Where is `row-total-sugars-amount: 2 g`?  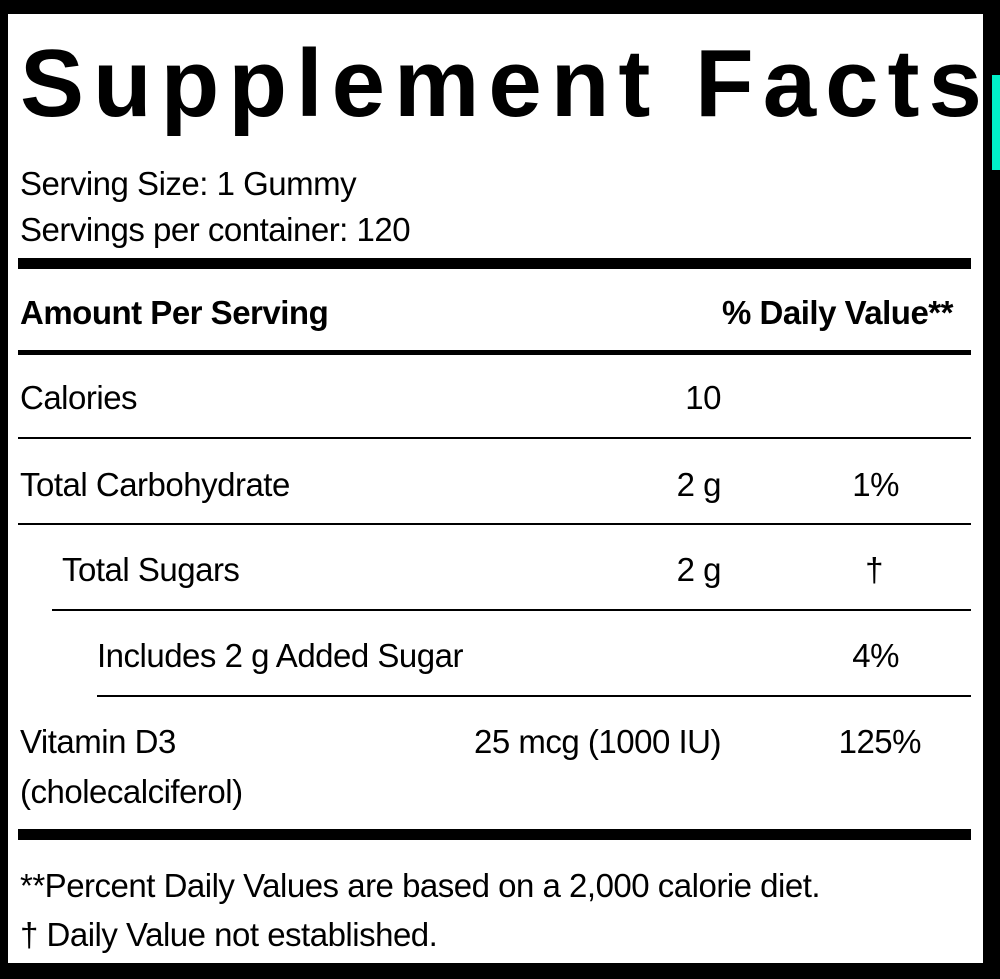 row-total-sugars-amount: 2 g is located at coordinates (699, 569).